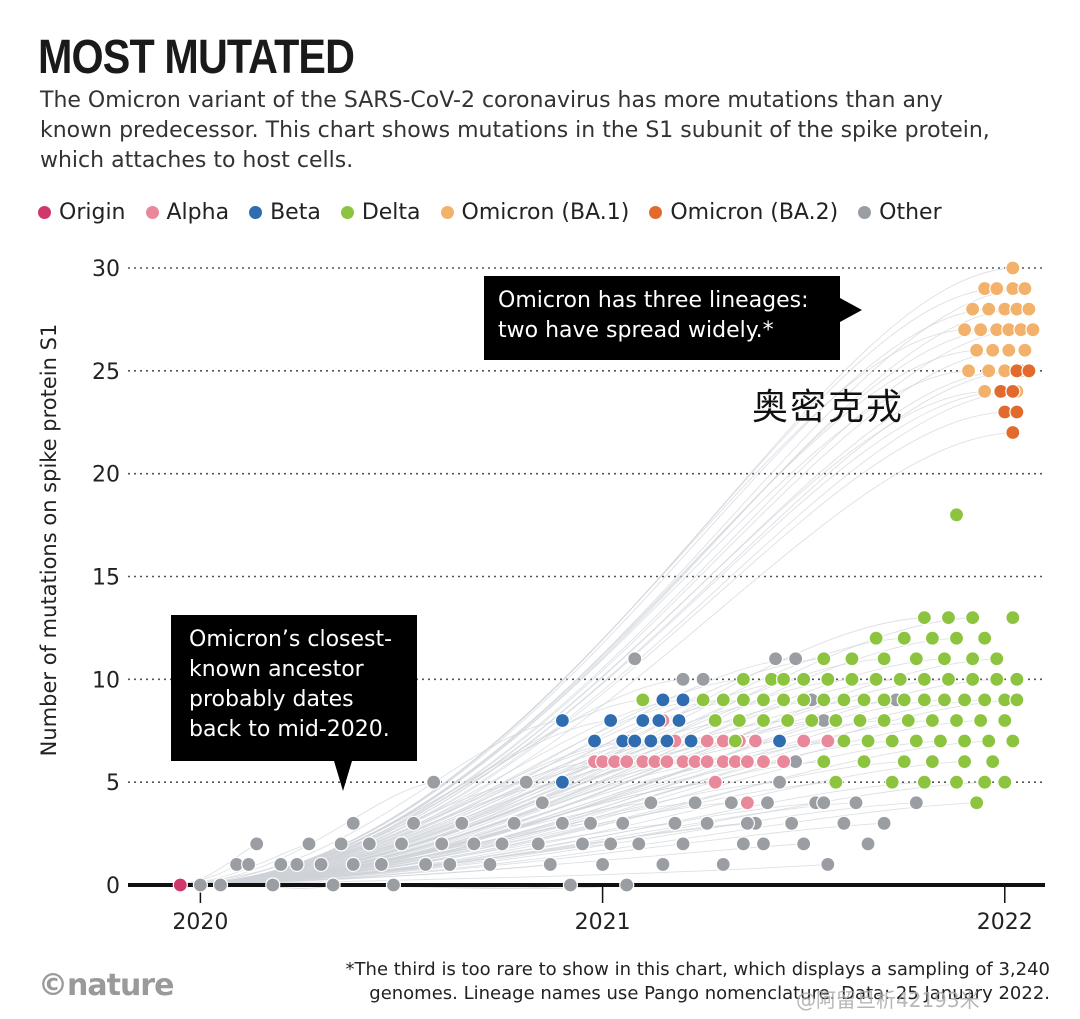  I want to click on callout-omicron-line-2: two have spread widely.*, so click(636, 330).